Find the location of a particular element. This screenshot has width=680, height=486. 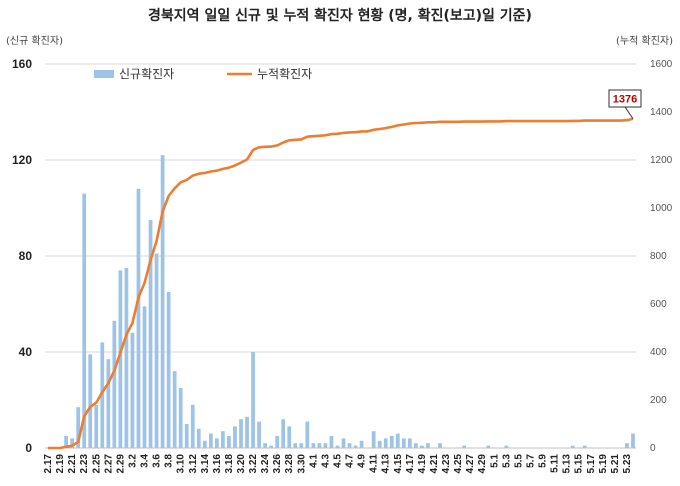

y-tick-label: 120 is located at coordinates (22, 160).